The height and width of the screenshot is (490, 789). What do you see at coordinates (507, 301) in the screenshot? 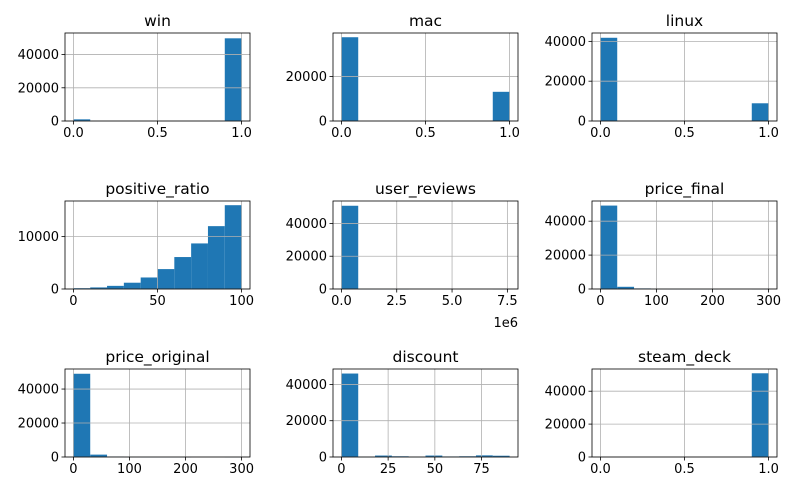
I see `x-tick-label: 7.5` at bounding box center [507, 301].